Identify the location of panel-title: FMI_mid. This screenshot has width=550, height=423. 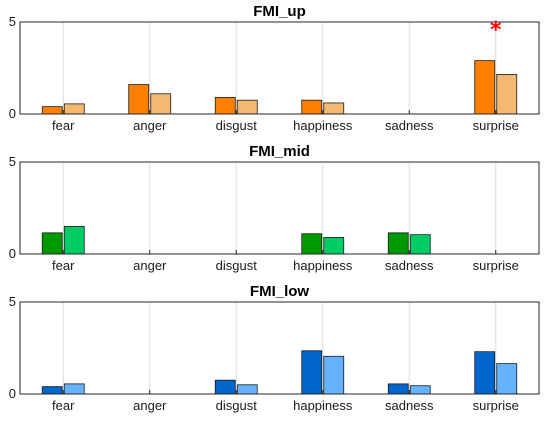
(279, 151).